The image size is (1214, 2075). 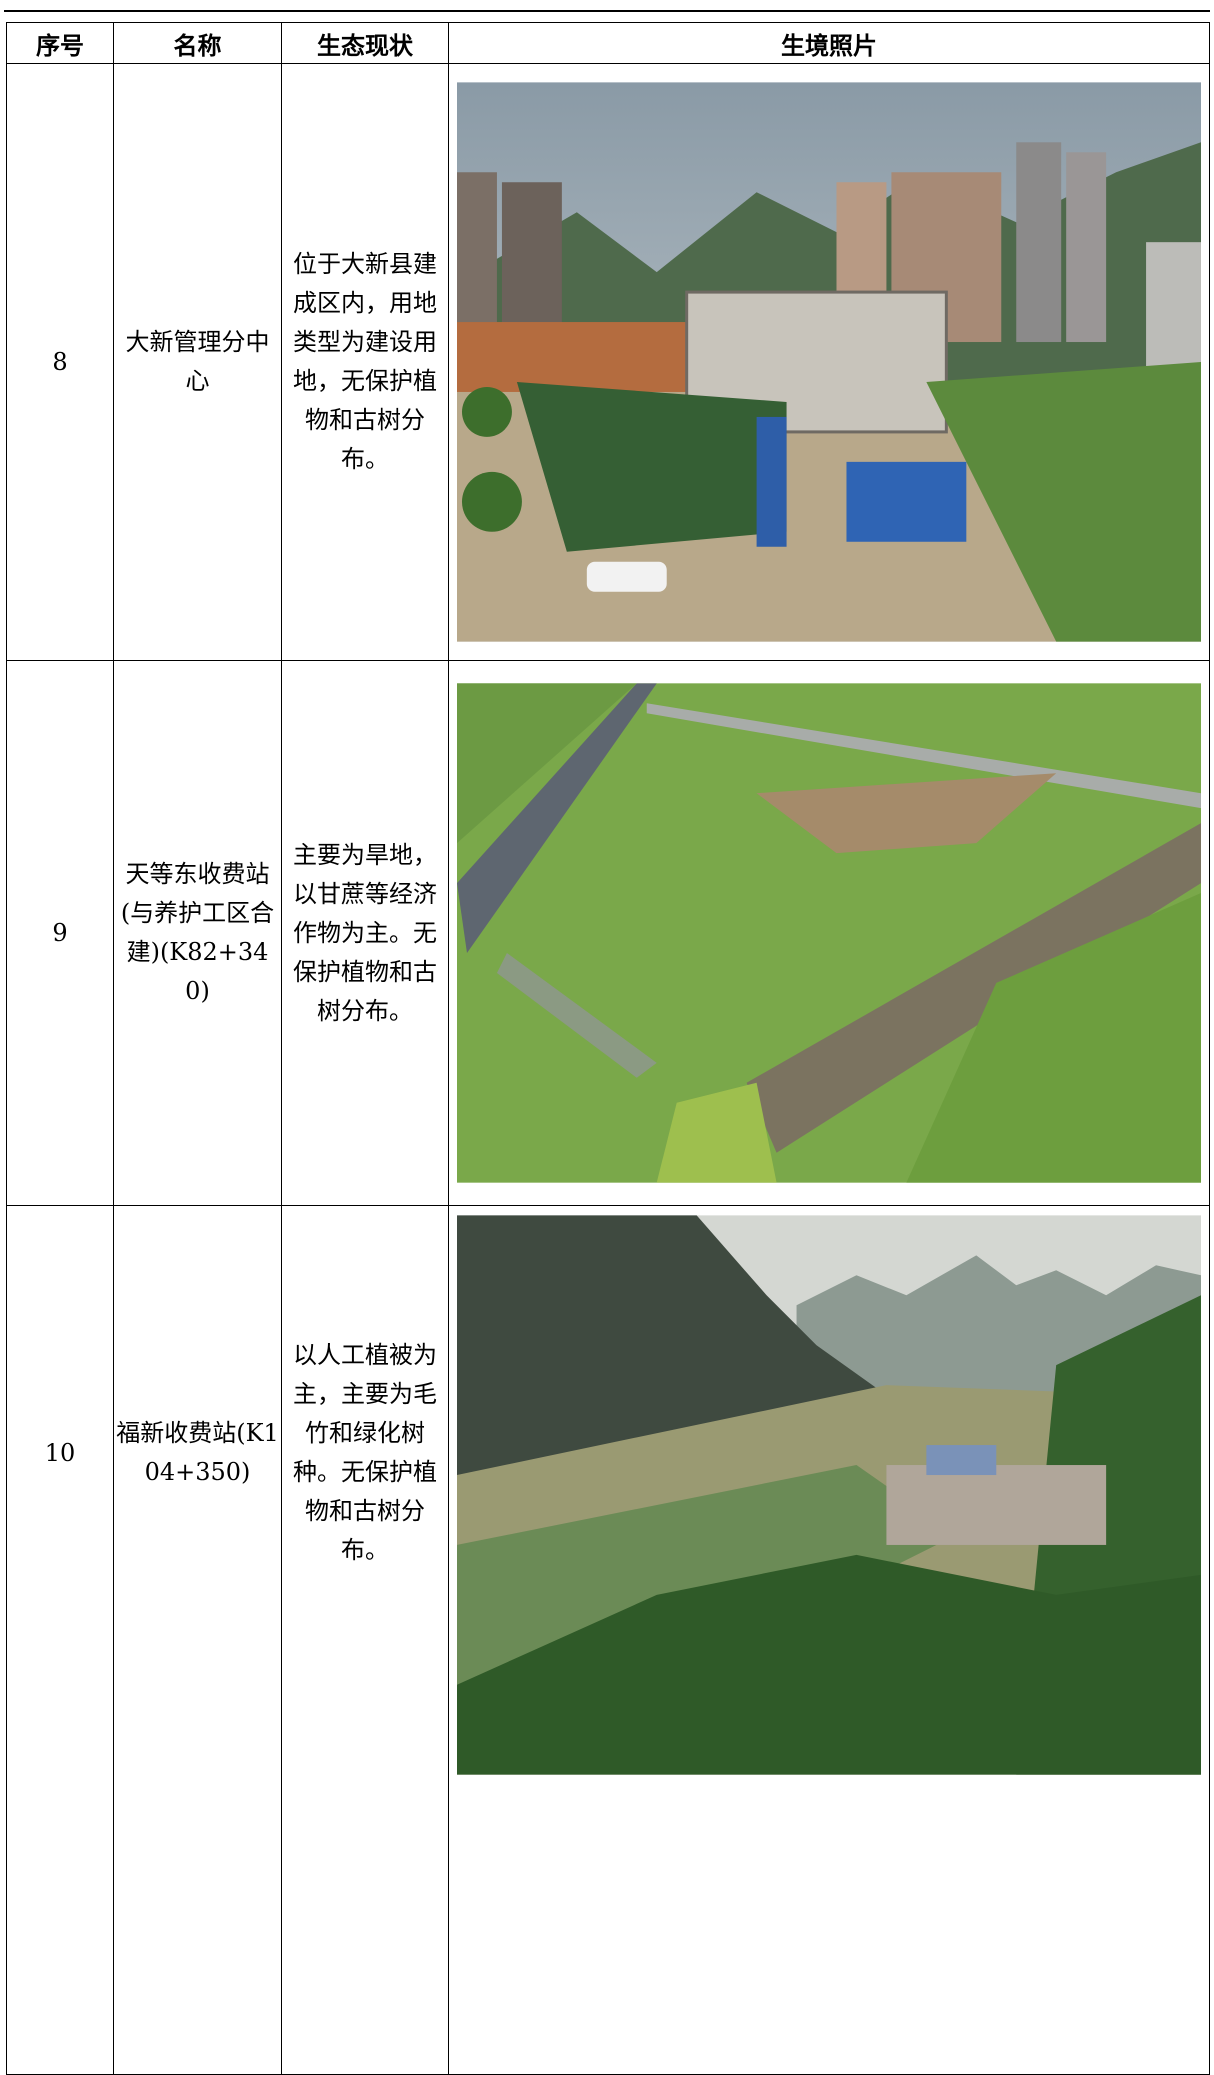 What do you see at coordinates (365, 362) in the screenshot?
I see `status-cell: 位于大新县建成区内，用地类型为建设用地，无保护植物和古树分布。` at bounding box center [365, 362].